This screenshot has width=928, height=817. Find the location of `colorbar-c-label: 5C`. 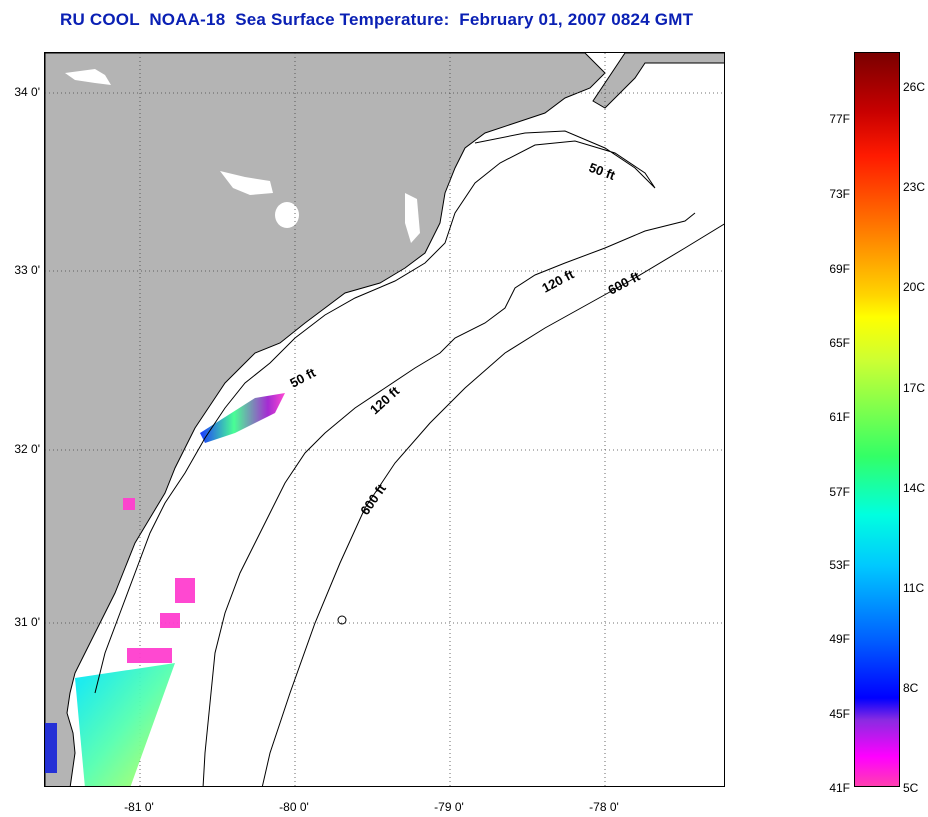

colorbar-c-label: 5C is located at coordinates (911, 788).